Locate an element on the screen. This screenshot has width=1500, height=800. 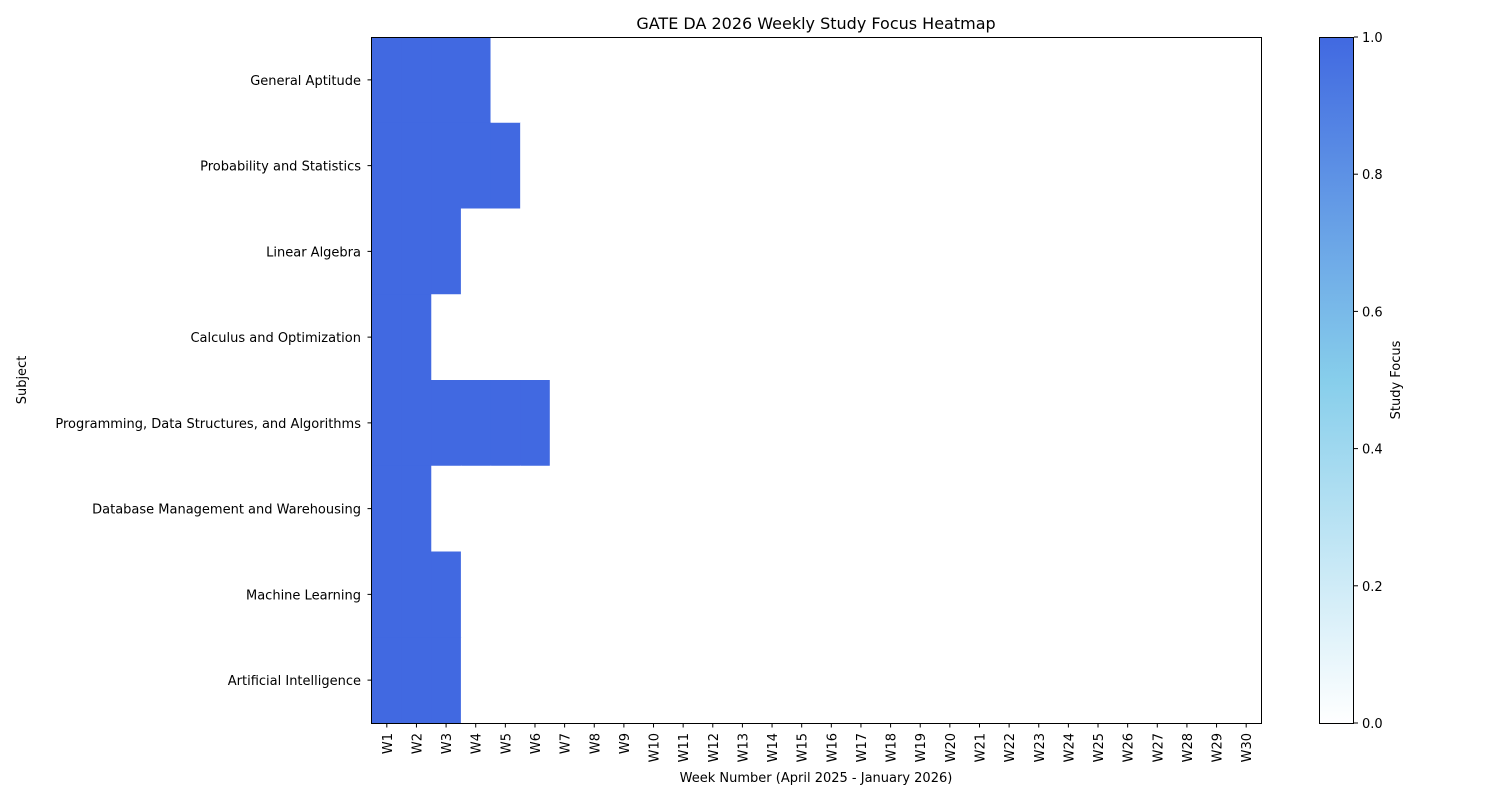
x-tick-label: W3 is located at coordinates (447, 743).